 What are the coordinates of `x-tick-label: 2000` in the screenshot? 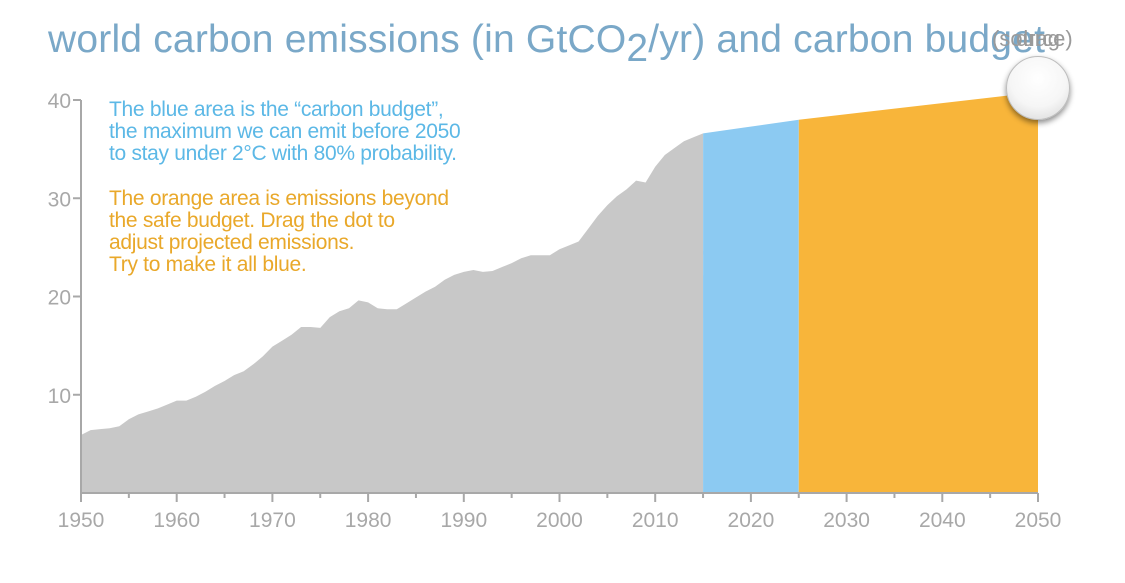 It's located at (559, 520).